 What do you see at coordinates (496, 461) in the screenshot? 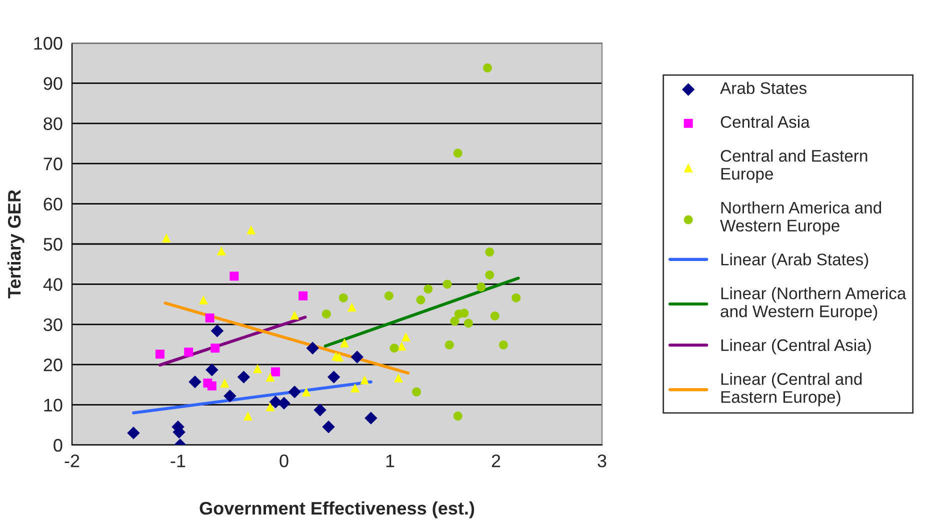
I see `x-tick-label: 2` at bounding box center [496, 461].